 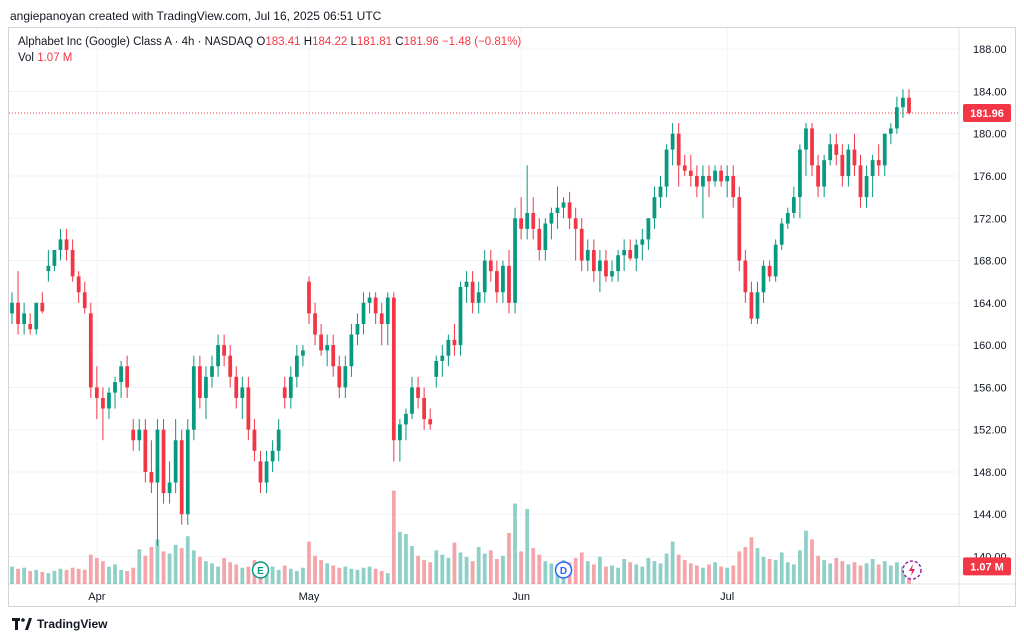 What do you see at coordinates (987, 112) in the screenshot?
I see `last-price-badge` at bounding box center [987, 112].